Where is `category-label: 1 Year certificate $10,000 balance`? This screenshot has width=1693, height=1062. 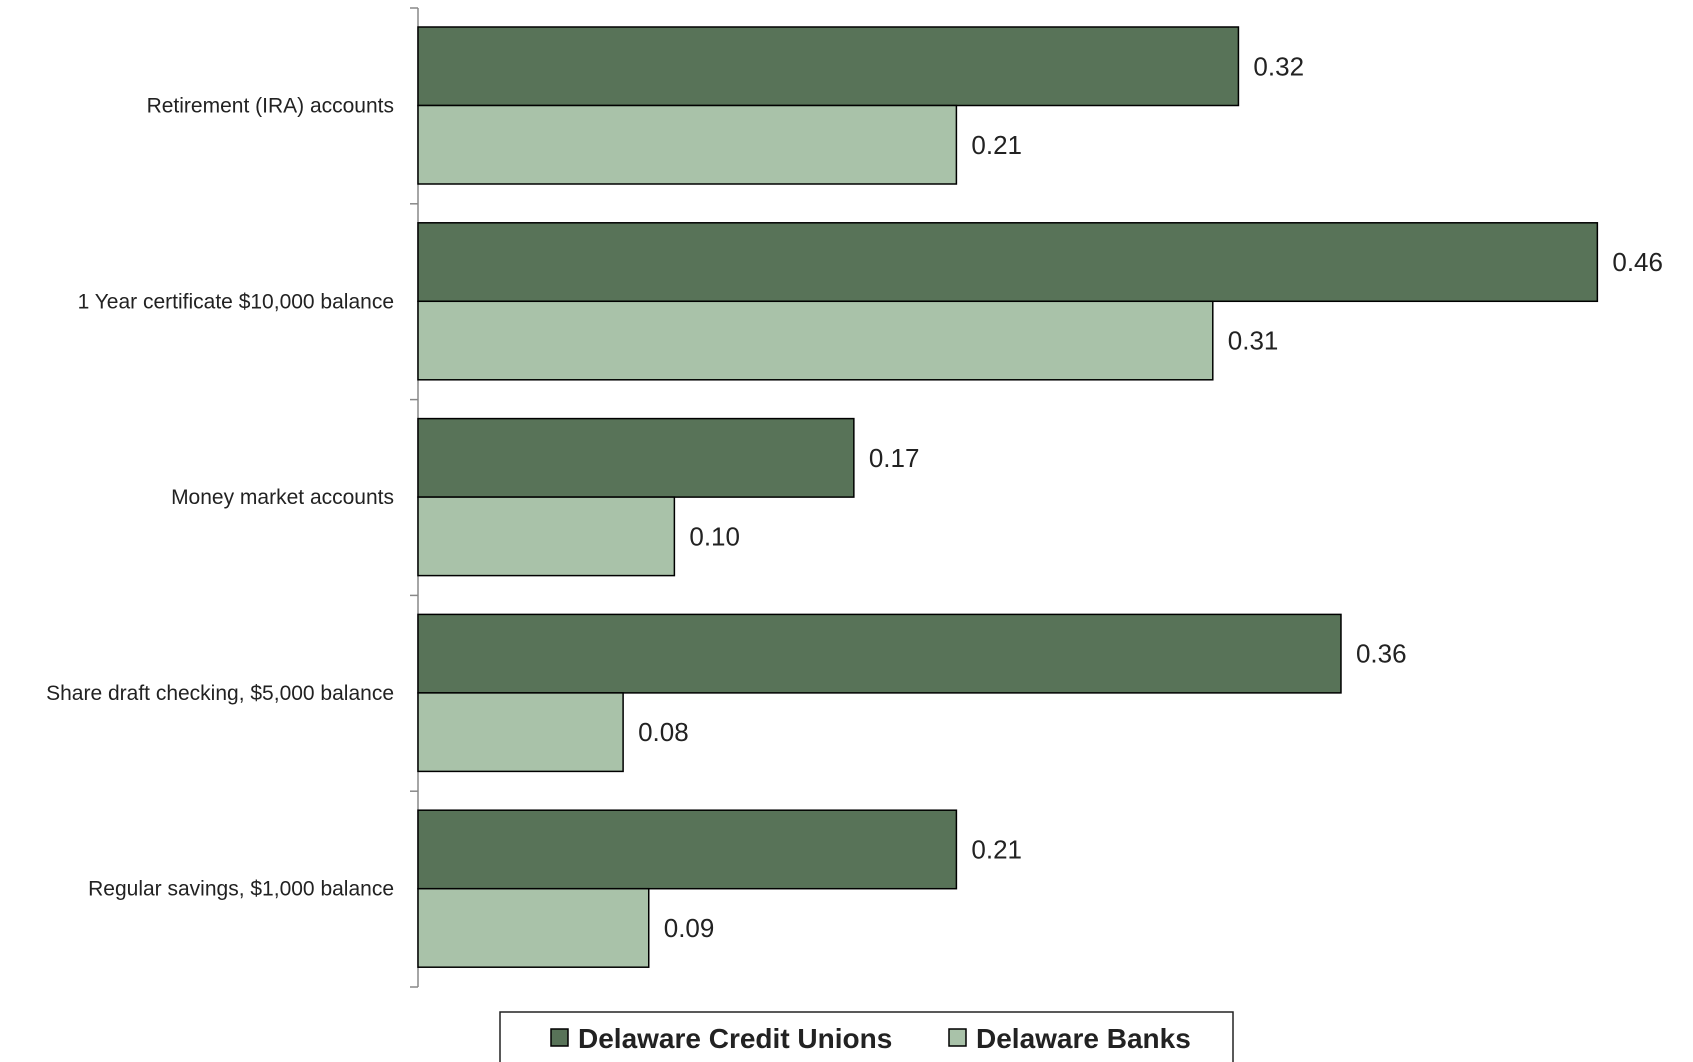 category-label: 1 Year certificate $10,000 balance is located at coordinates (236, 301).